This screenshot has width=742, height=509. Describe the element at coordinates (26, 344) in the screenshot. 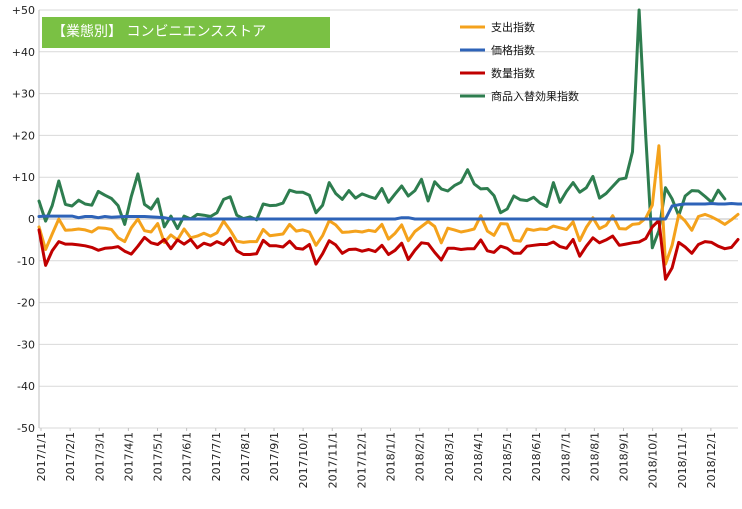

I see `y-tick-label: -30` at that location.